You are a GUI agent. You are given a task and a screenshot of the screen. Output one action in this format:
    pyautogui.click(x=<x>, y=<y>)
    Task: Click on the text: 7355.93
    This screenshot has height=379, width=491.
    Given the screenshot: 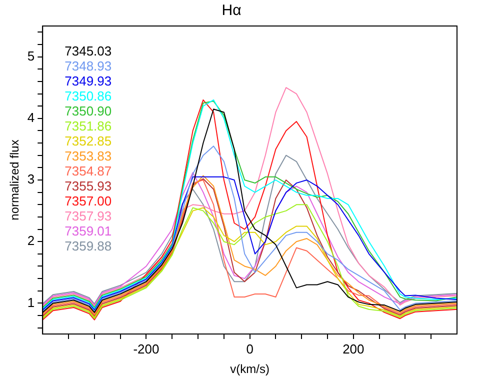 What is the action you would take?
    pyautogui.click(x=88, y=186)
    